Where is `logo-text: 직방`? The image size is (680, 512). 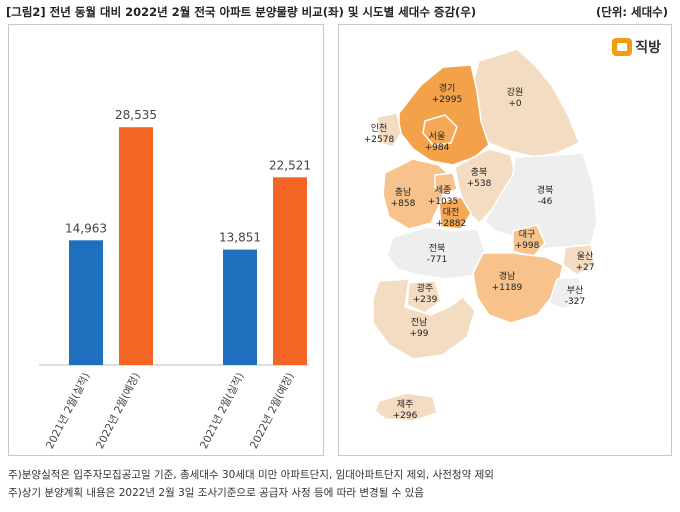 logo-text: 직방 is located at coordinates (648, 48).